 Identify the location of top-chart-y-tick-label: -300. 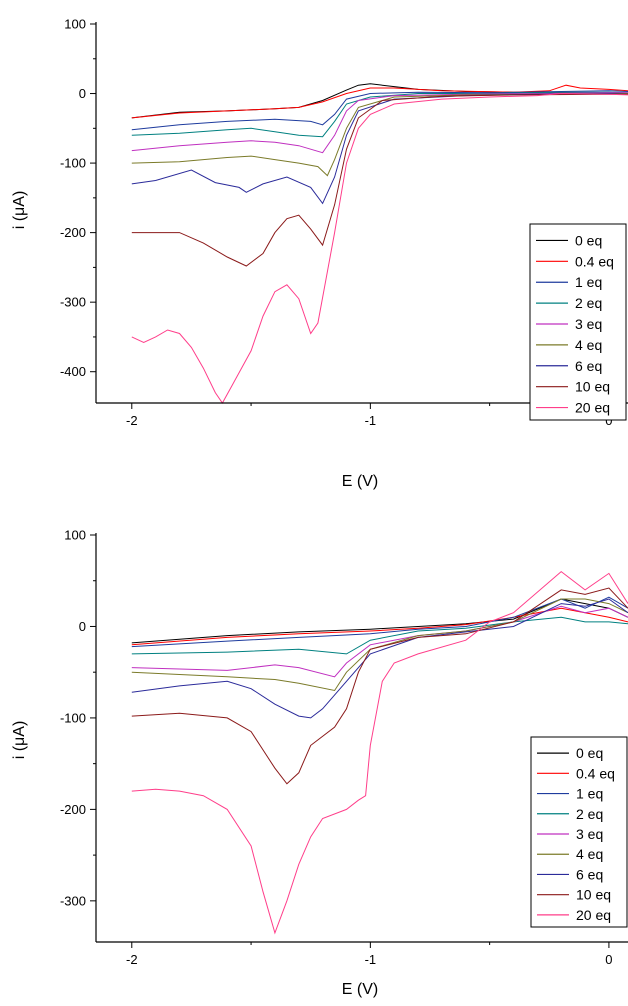
(73, 302).